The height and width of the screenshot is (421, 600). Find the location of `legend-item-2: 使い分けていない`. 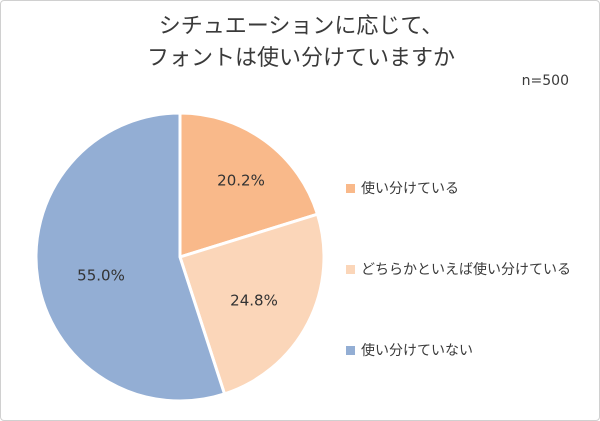

legend-item-2: 使い分けていない is located at coordinates (471, 350).